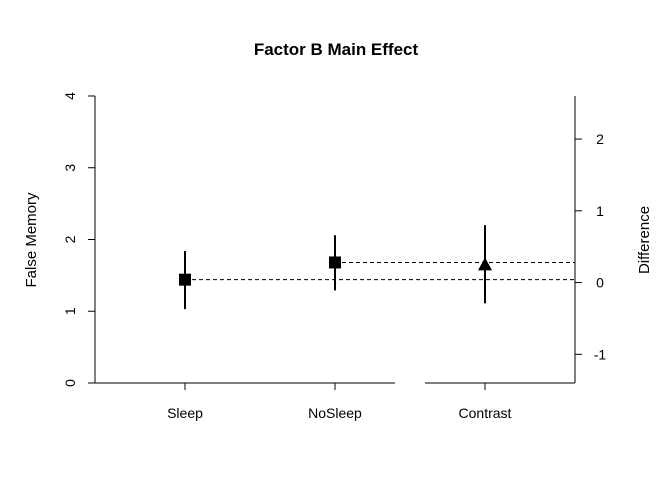  What do you see at coordinates (600, 283) in the screenshot?
I see `y-tick-label-right: 0` at bounding box center [600, 283].